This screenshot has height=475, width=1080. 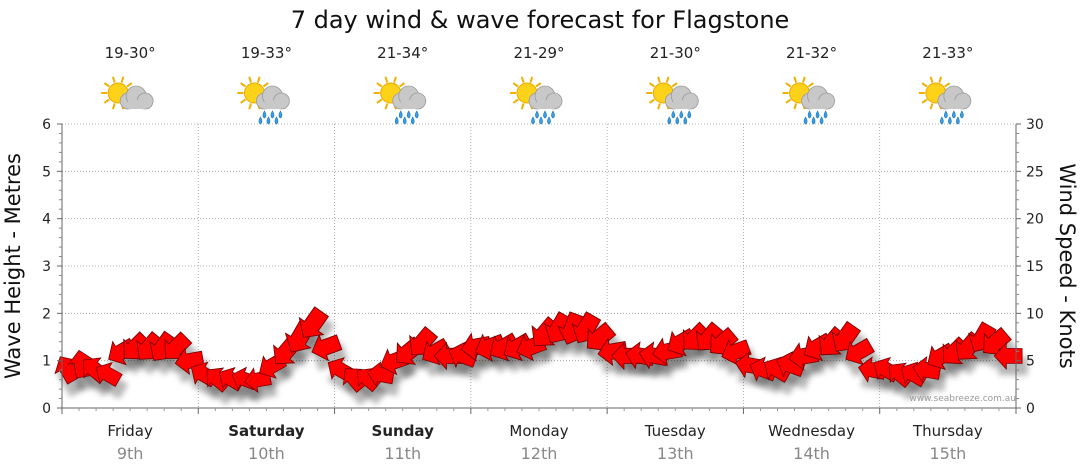 I want to click on right-tick-label: 5, so click(x=1030, y=362).